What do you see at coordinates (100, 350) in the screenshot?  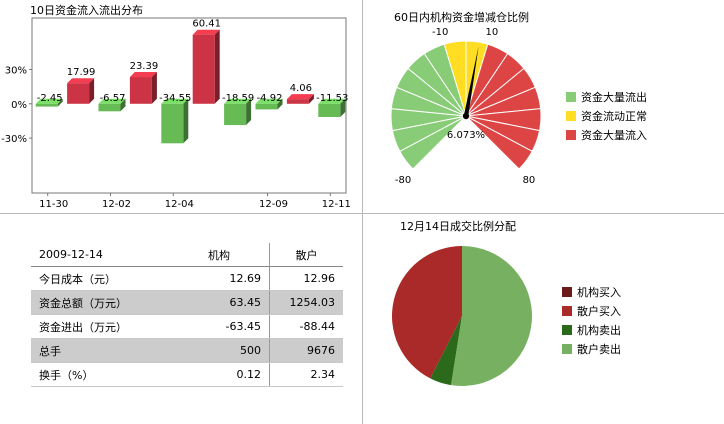 I see `row-label: 总手` at bounding box center [100, 350].